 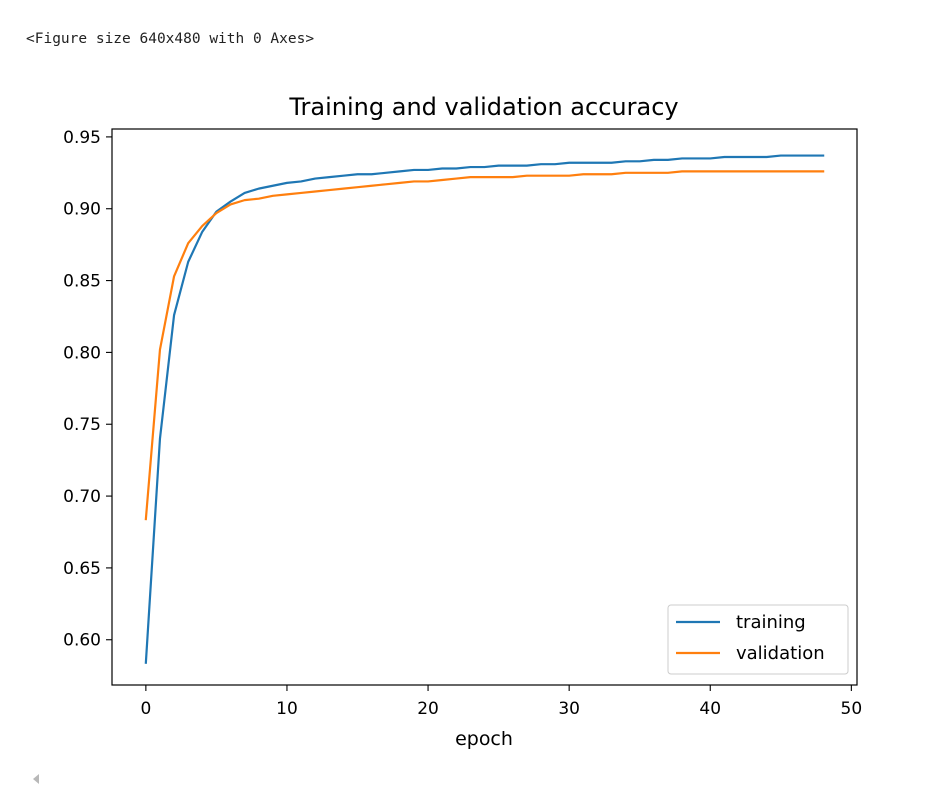 I want to click on y-tick-label: 0.70, so click(x=82, y=497).